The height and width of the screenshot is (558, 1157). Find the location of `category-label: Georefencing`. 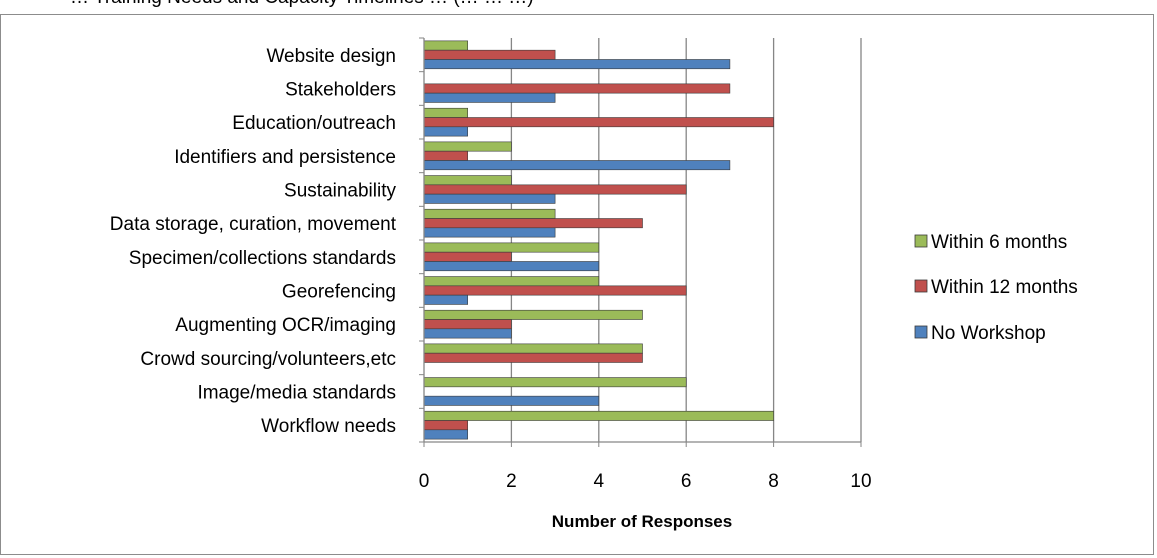

category-label: Georefencing is located at coordinates (339, 292).